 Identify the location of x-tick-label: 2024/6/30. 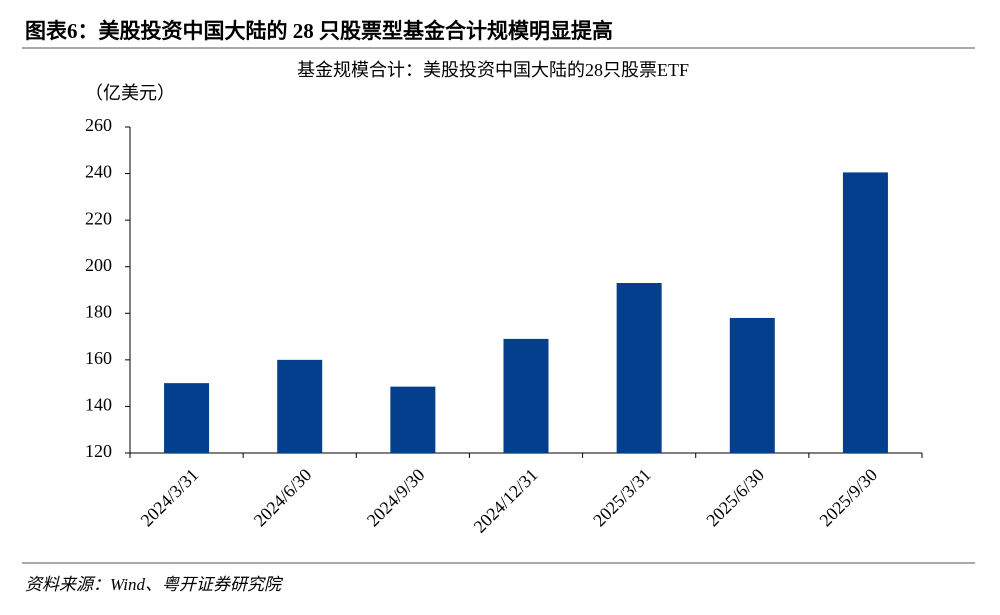
(283, 498).